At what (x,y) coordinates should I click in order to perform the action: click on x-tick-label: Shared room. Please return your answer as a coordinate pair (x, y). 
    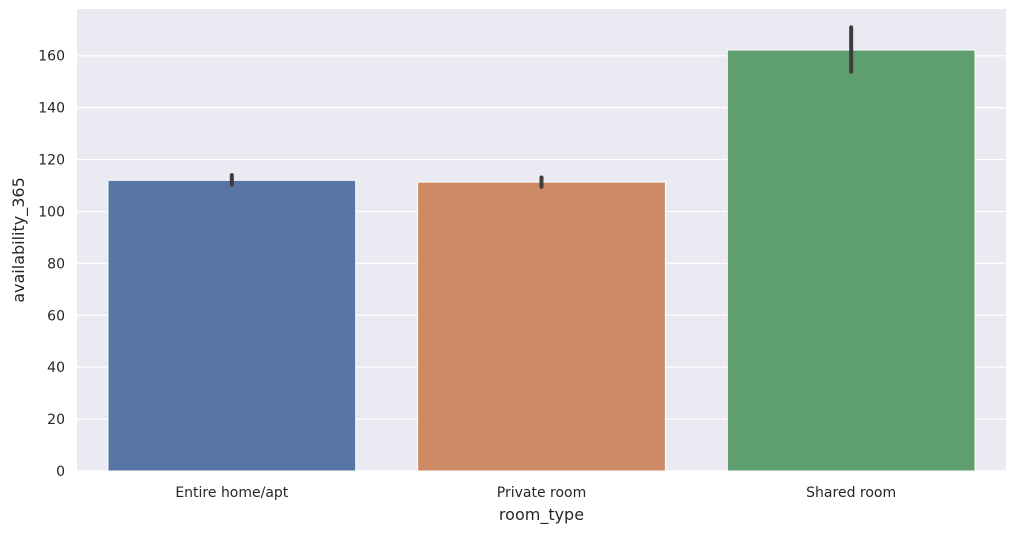
    Looking at the image, I should click on (851, 493).